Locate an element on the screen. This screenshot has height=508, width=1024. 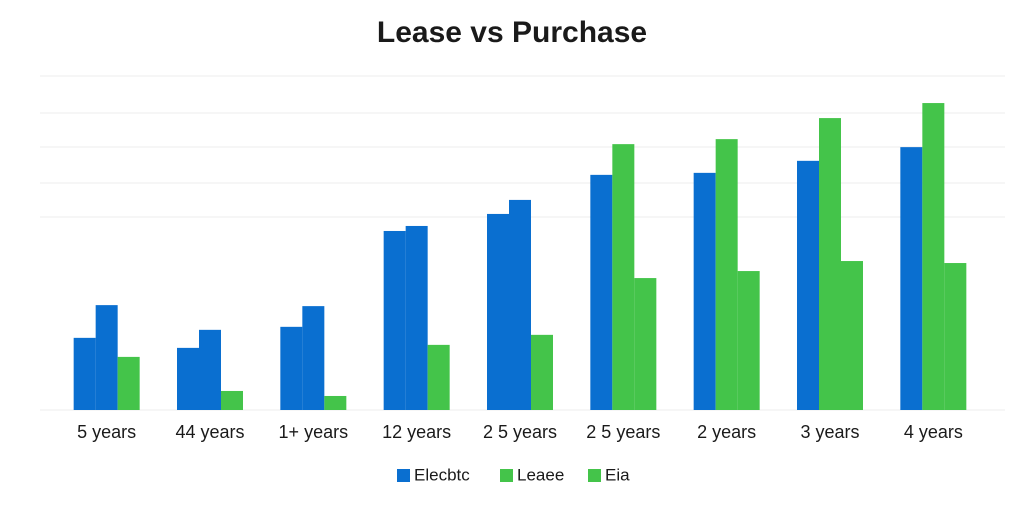
x-tick-label: 44 years is located at coordinates (209, 432).